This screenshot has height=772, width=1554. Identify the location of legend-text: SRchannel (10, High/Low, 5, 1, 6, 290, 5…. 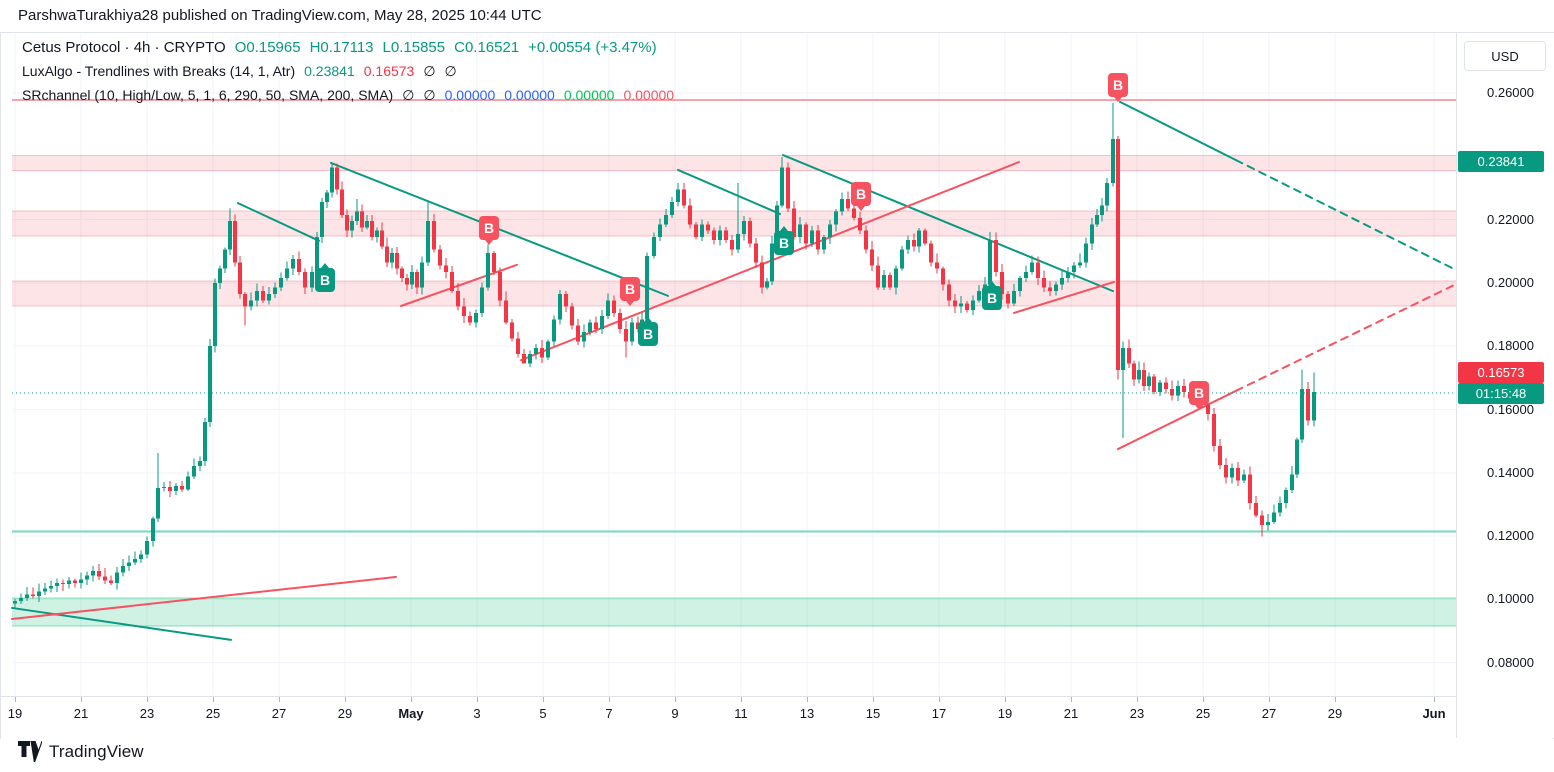
(208, 95).